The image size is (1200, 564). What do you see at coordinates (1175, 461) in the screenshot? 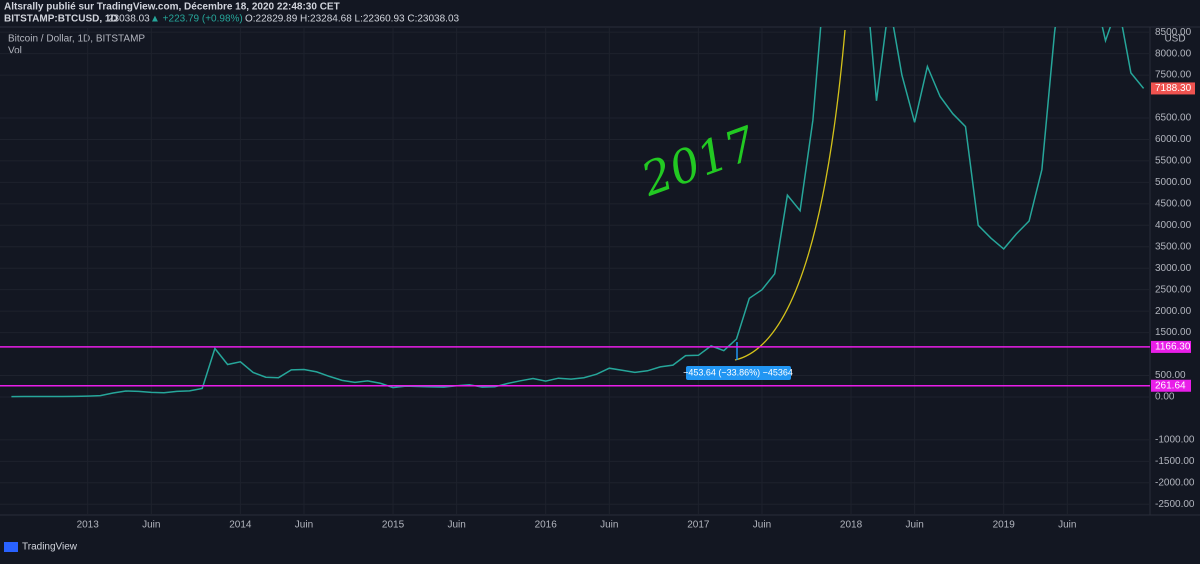
I see `y-tick-label: -1500.00` at bounding box center [1175, 461].